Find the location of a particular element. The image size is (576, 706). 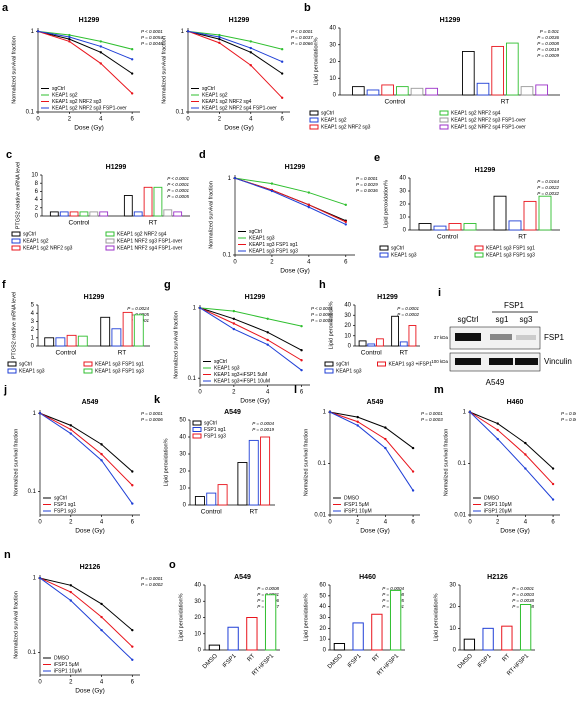

lane-label: sgCtrl is located at coordinates (468, 319).